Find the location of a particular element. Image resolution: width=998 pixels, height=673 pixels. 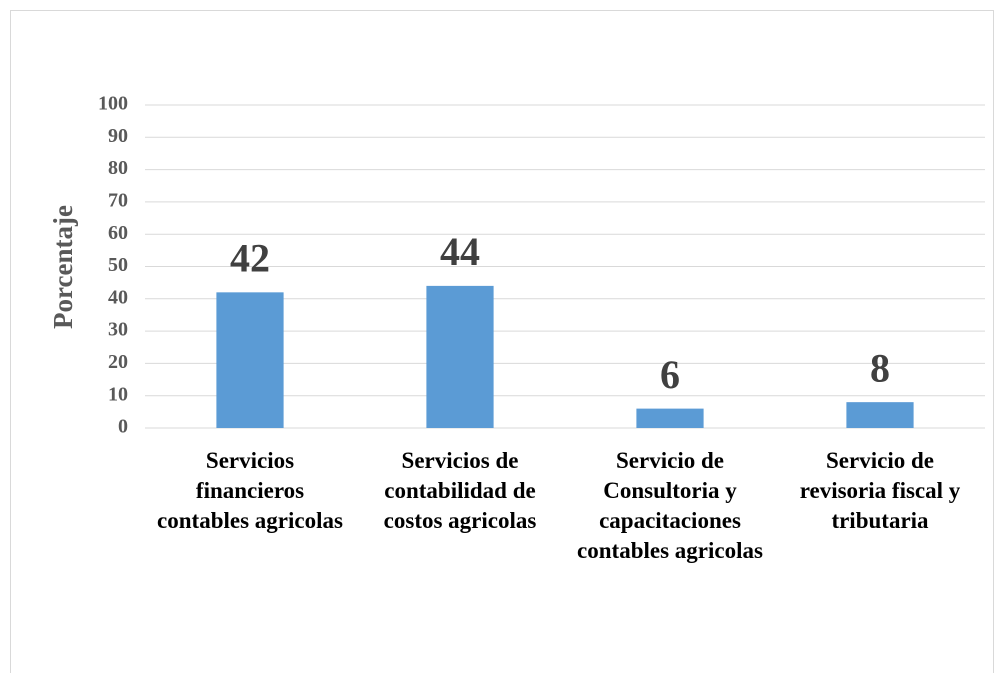

value-label: 44 is located at coordinates (460, 251).